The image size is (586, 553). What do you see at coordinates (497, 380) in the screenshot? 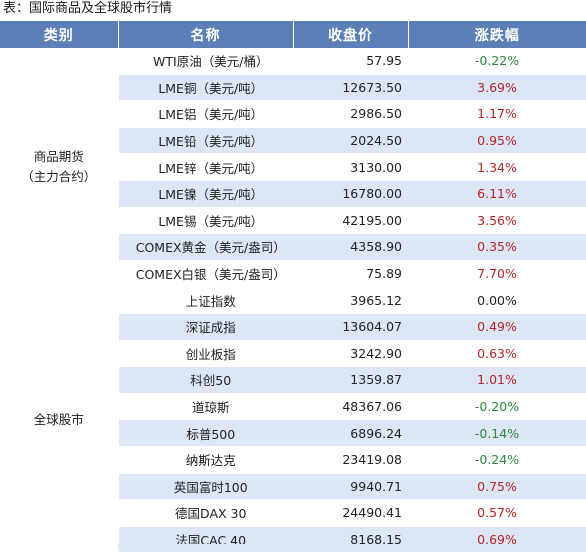
I see `change-percent: 1.01%` at bounding box center [497, 380].